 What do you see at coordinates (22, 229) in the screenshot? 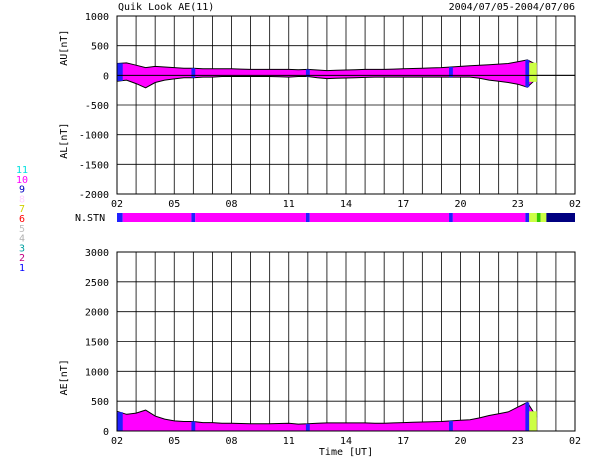
I see `station-legend-item: 5` at bounding box center [22, 229].